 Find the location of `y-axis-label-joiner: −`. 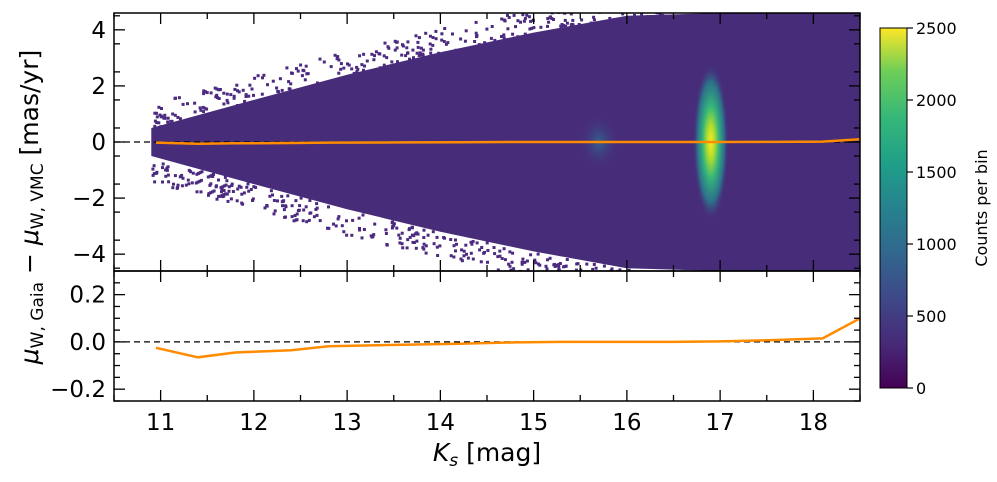

y-axis-label-joiner: − is located at coordinates (29, 263).